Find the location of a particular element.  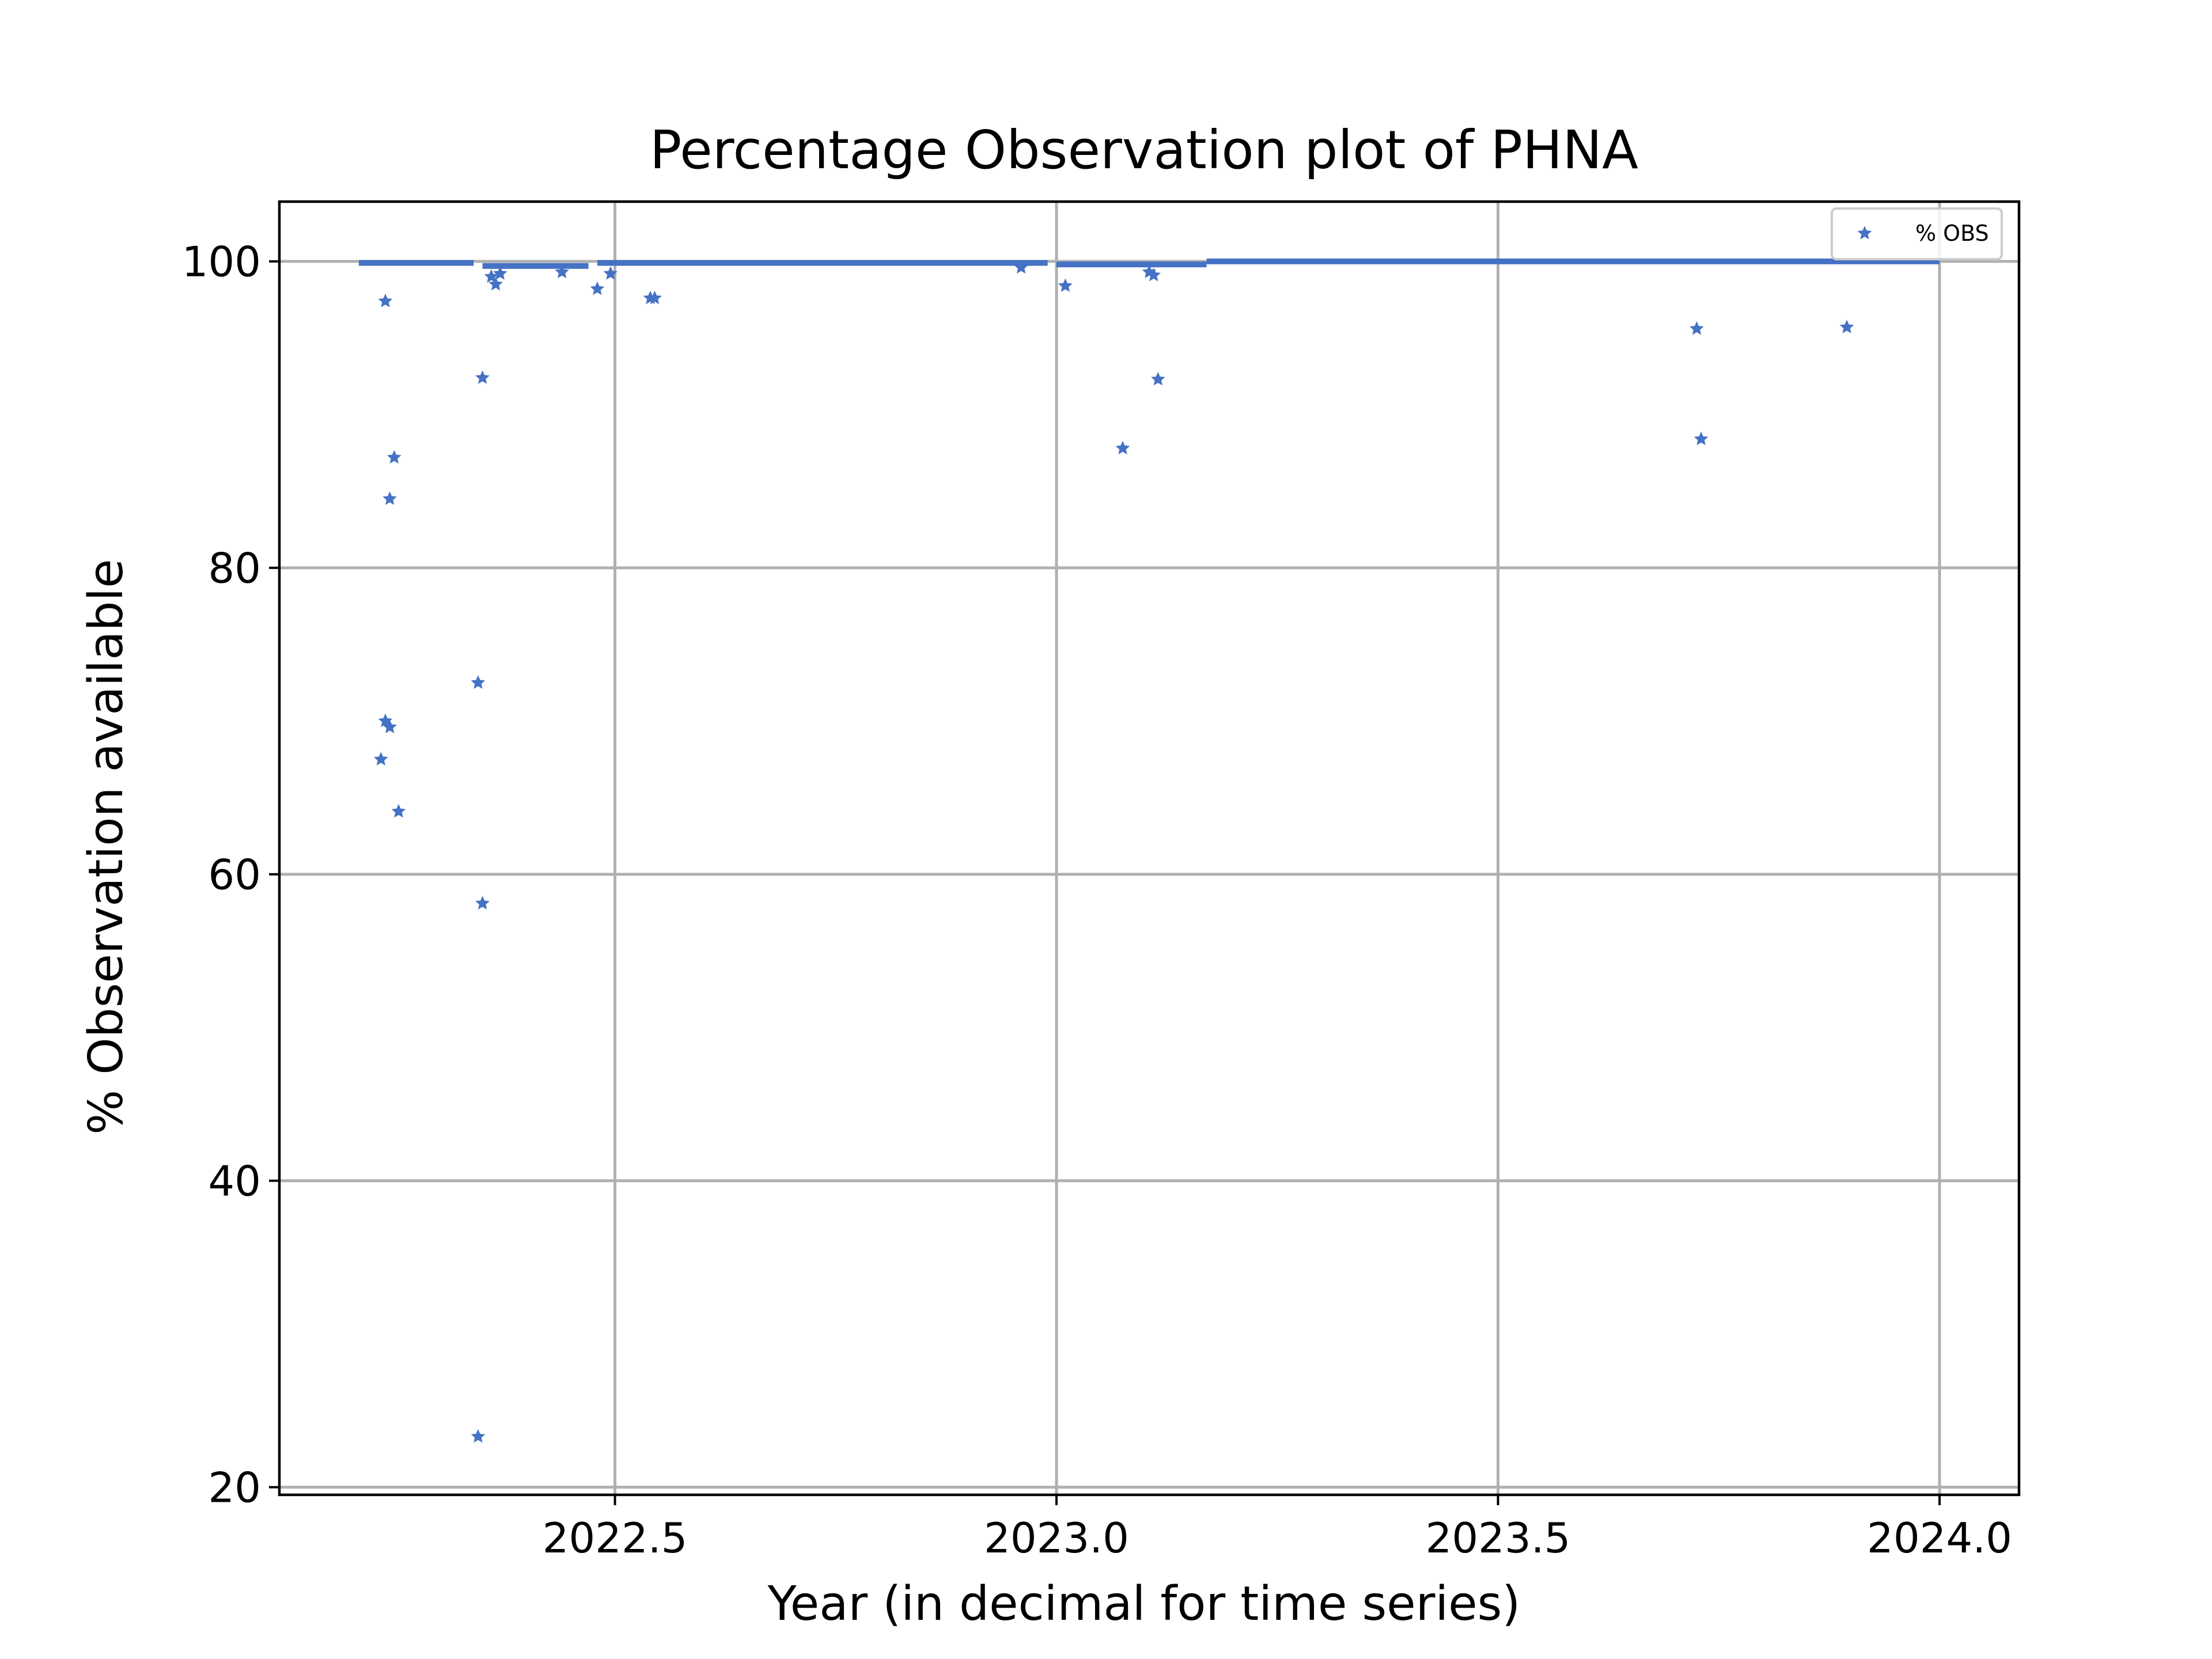

chart-title: Percentage Observation plot of PHNA is located at coordinates (1144, 150).